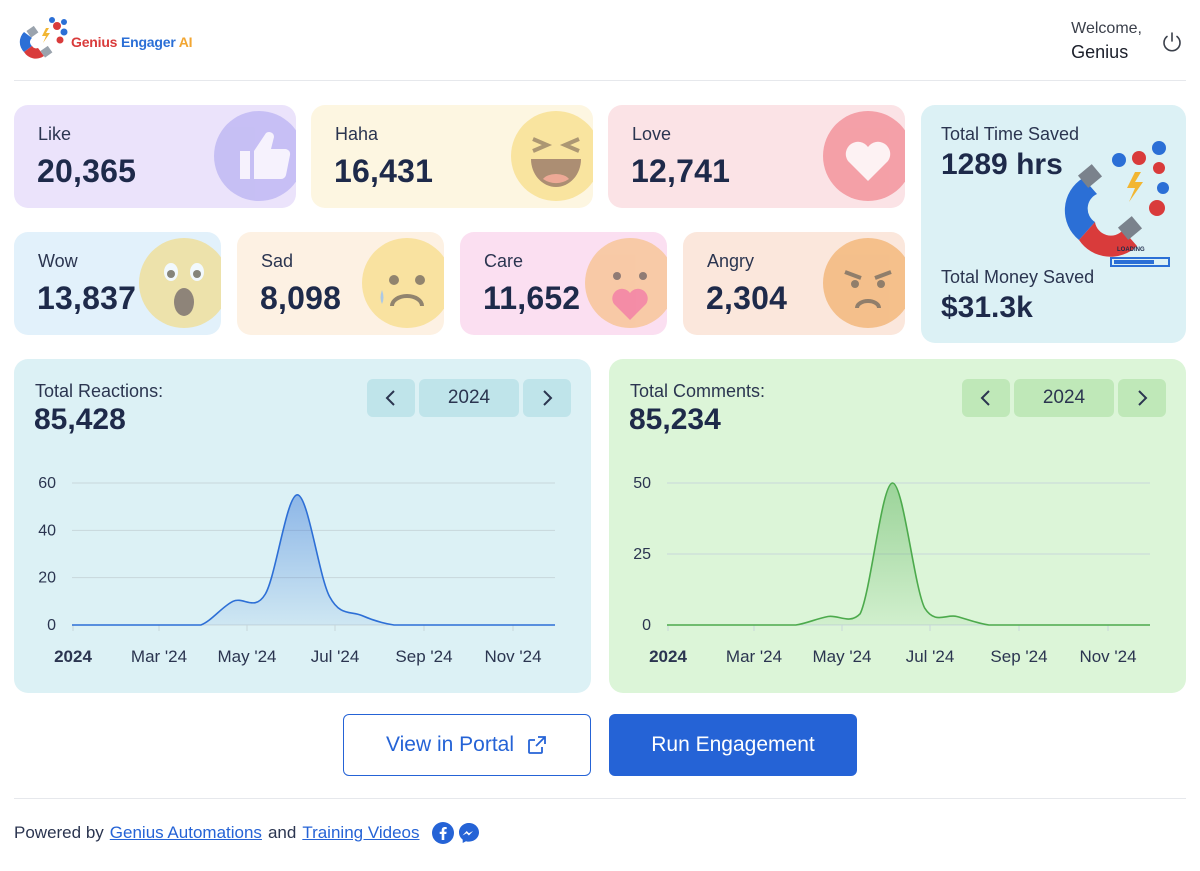 This screenshot has height=871, width=1200. I want to click on welcome-block: Welcome, Genius, so click(1106, 41).